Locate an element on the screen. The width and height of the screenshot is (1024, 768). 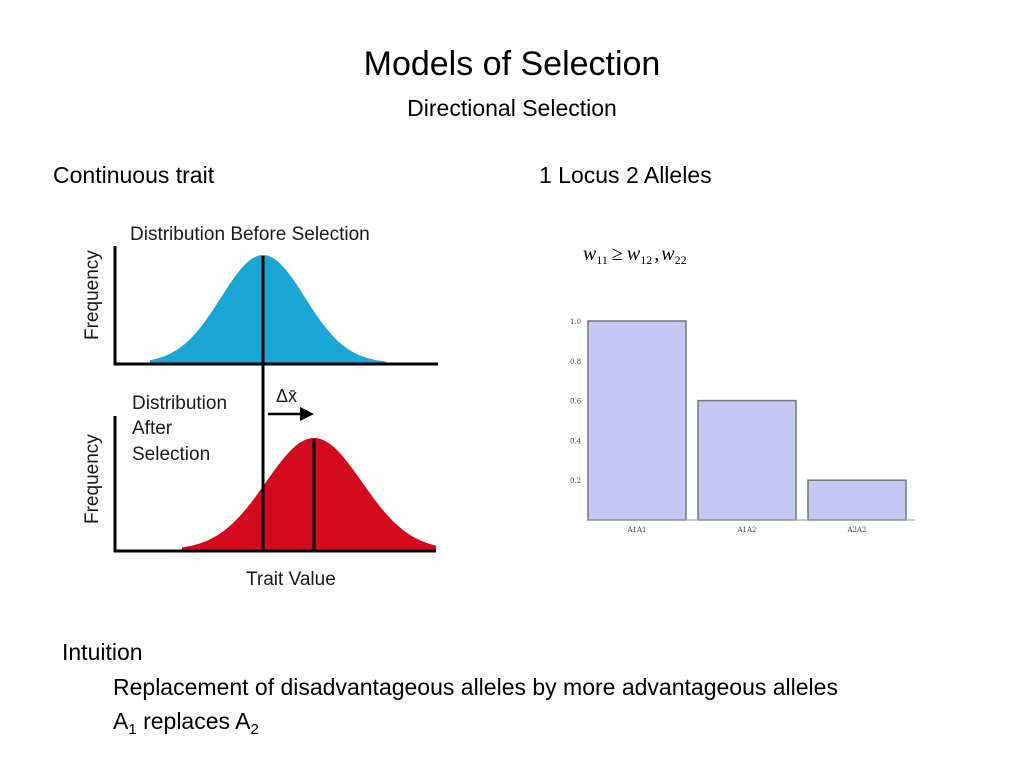
subscript-11: 11 is located at coordinates (602, 260).